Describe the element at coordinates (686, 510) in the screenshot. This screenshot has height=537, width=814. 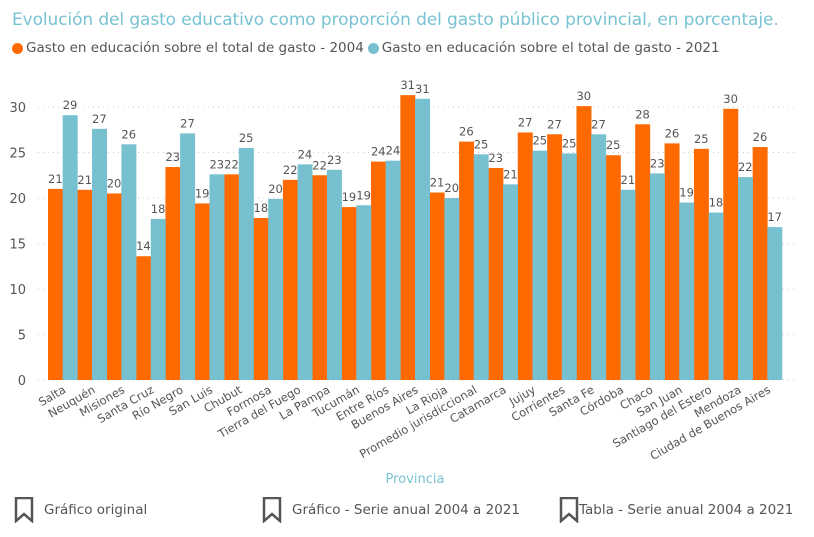
I see `link-label: Tabla - Serie anual 2004 a 2021` at that location.